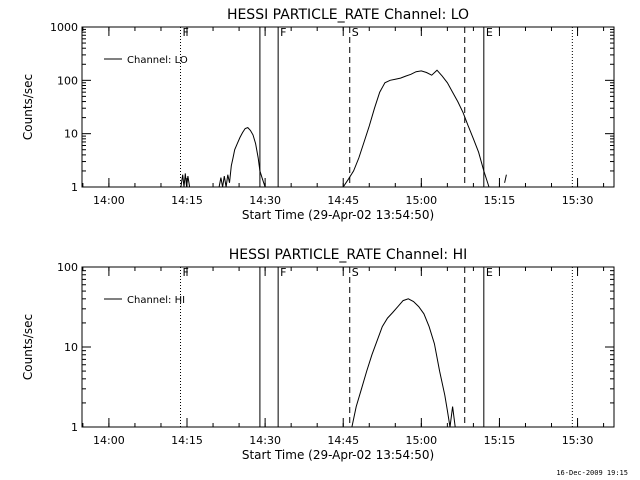 The image size is (640, 480). What do you see at coordinates (157, 60) in the screenshot?
I see `legend-entry: Channel: LO` at bounding box center [157, 60].